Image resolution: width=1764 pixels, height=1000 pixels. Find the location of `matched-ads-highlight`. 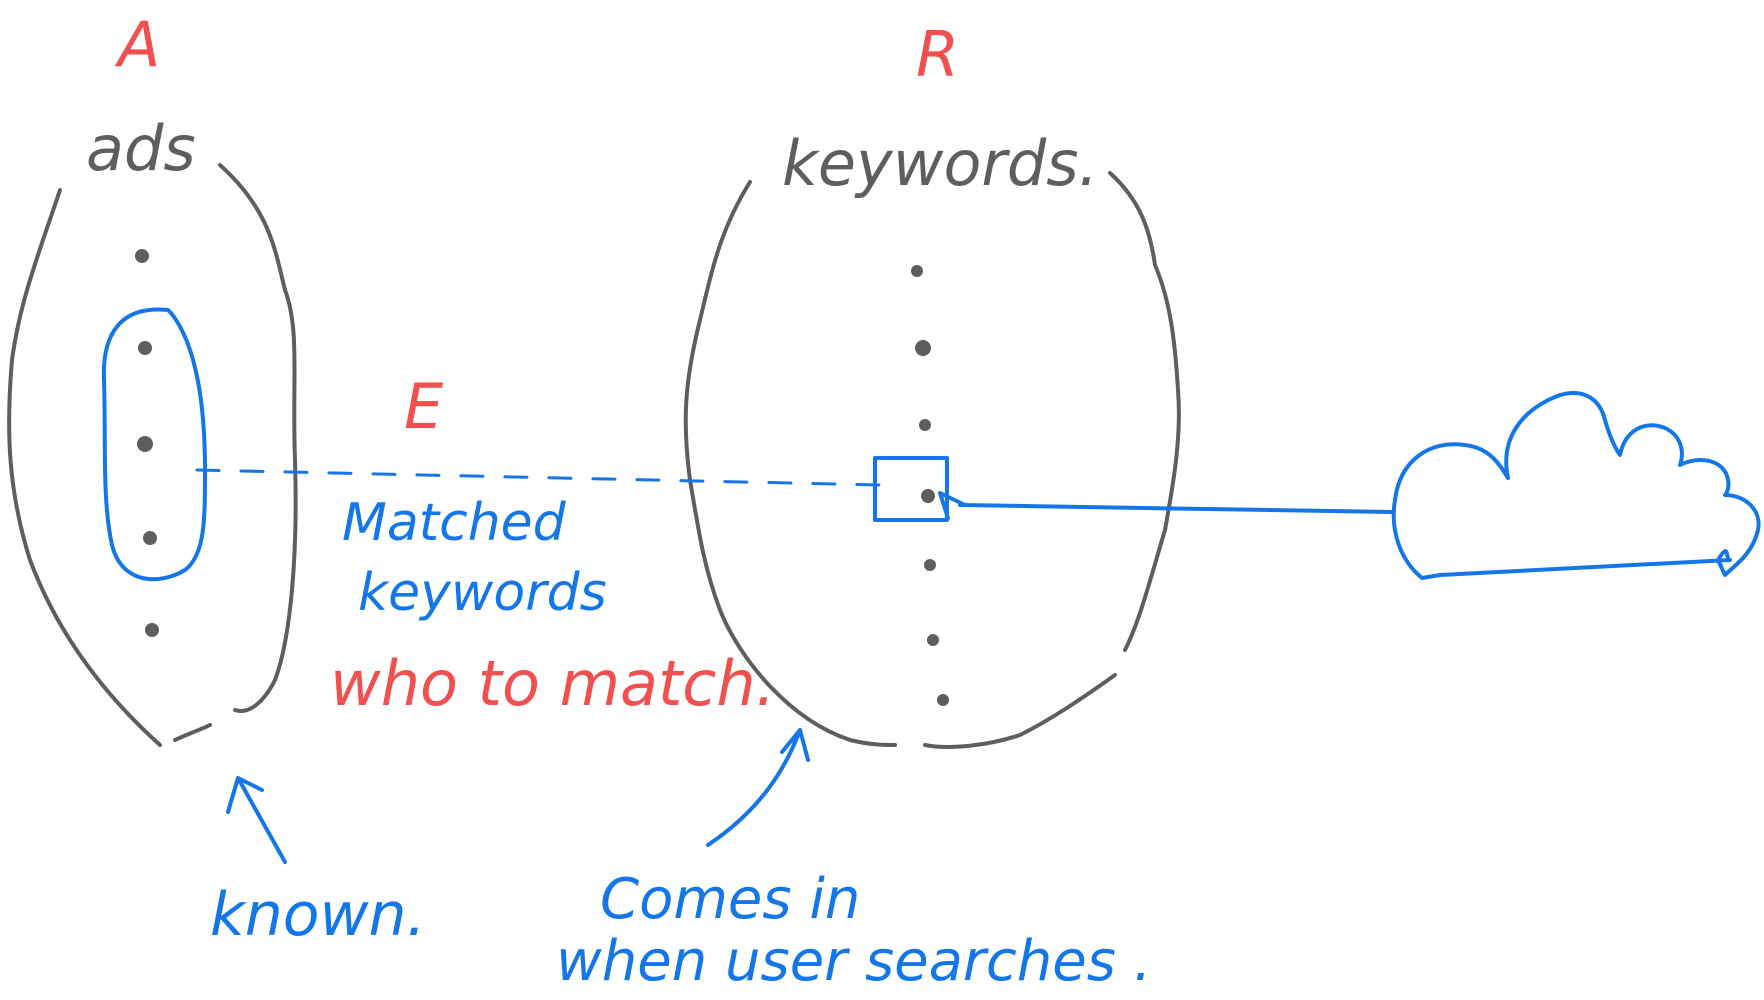

matched-ads-highlight is located at coordinates (154, 444).